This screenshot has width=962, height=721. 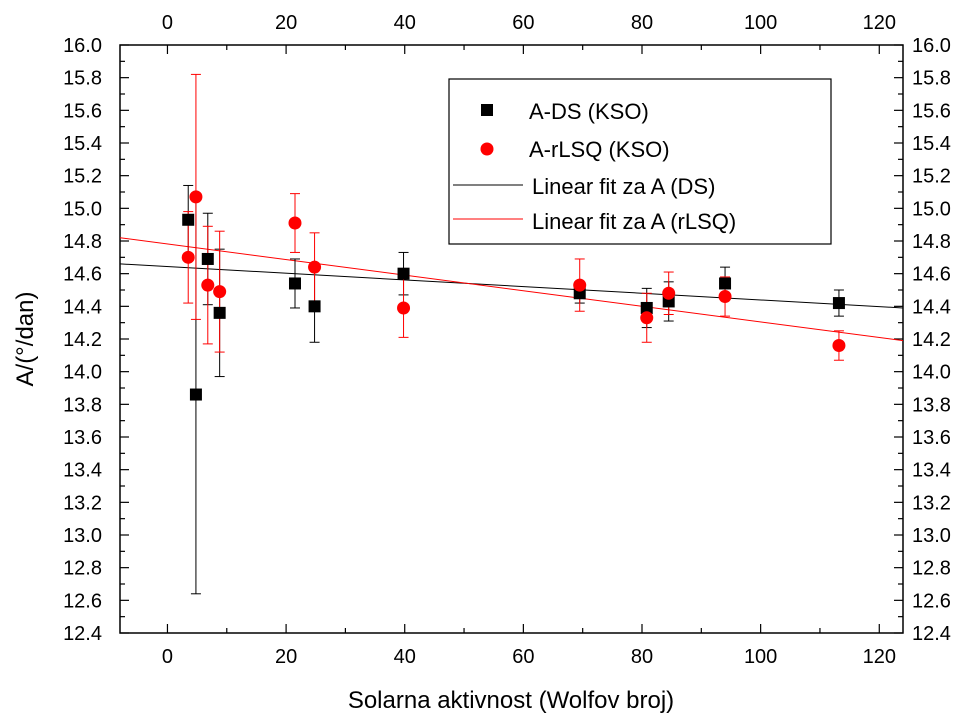 I want to click on x-tick-label-bottom: 60, so click(x=523, y=657).